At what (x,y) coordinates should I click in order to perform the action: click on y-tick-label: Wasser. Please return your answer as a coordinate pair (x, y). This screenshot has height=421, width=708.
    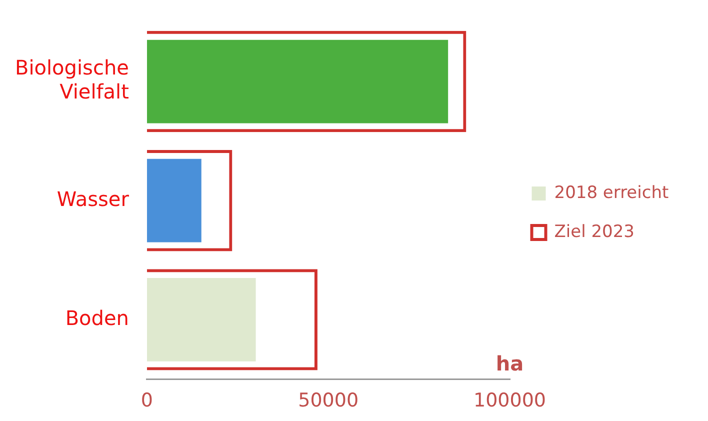
    Looking at the image, I should click on (93, 198).